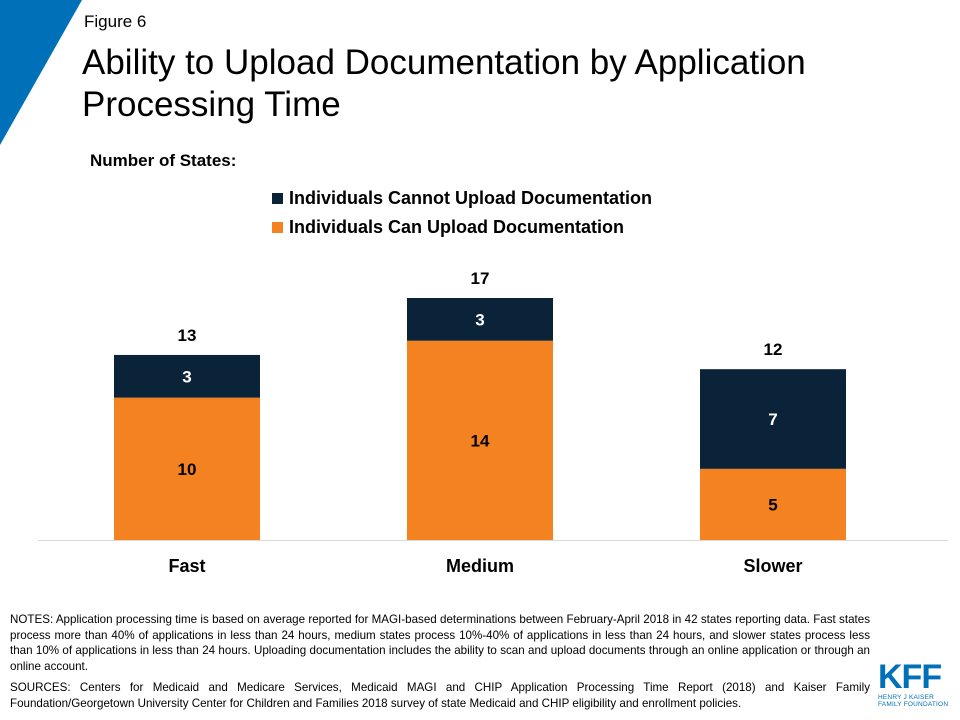  Describe the element at coordinates (277, 227) in the screenshot. I see `legend-swatch-can-upload` at that location.